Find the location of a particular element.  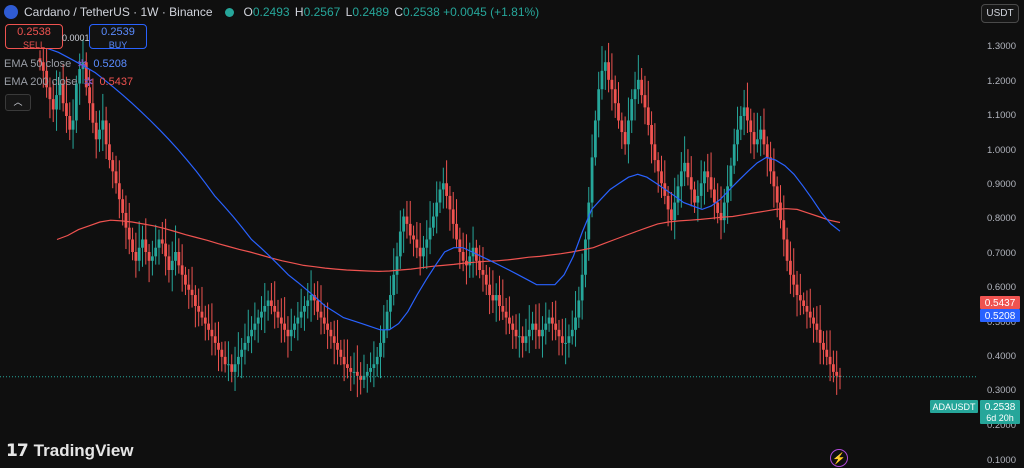

price-tick-label: 1.1000 is located at coordinates (1001, 115).